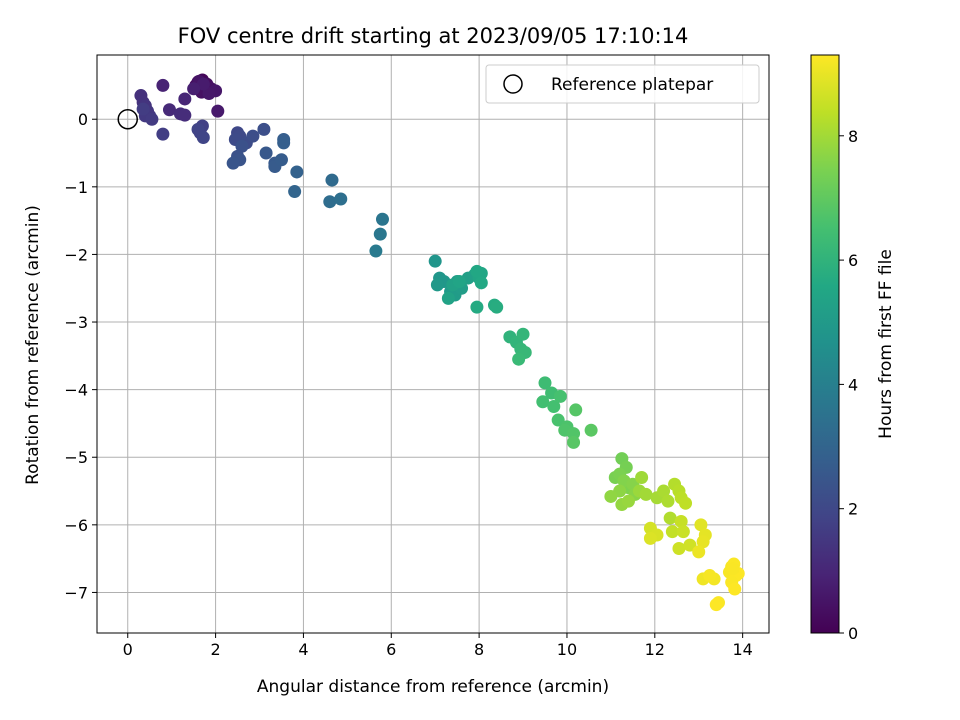  I want to click on y-tick-label: −2, so click(76, 254).